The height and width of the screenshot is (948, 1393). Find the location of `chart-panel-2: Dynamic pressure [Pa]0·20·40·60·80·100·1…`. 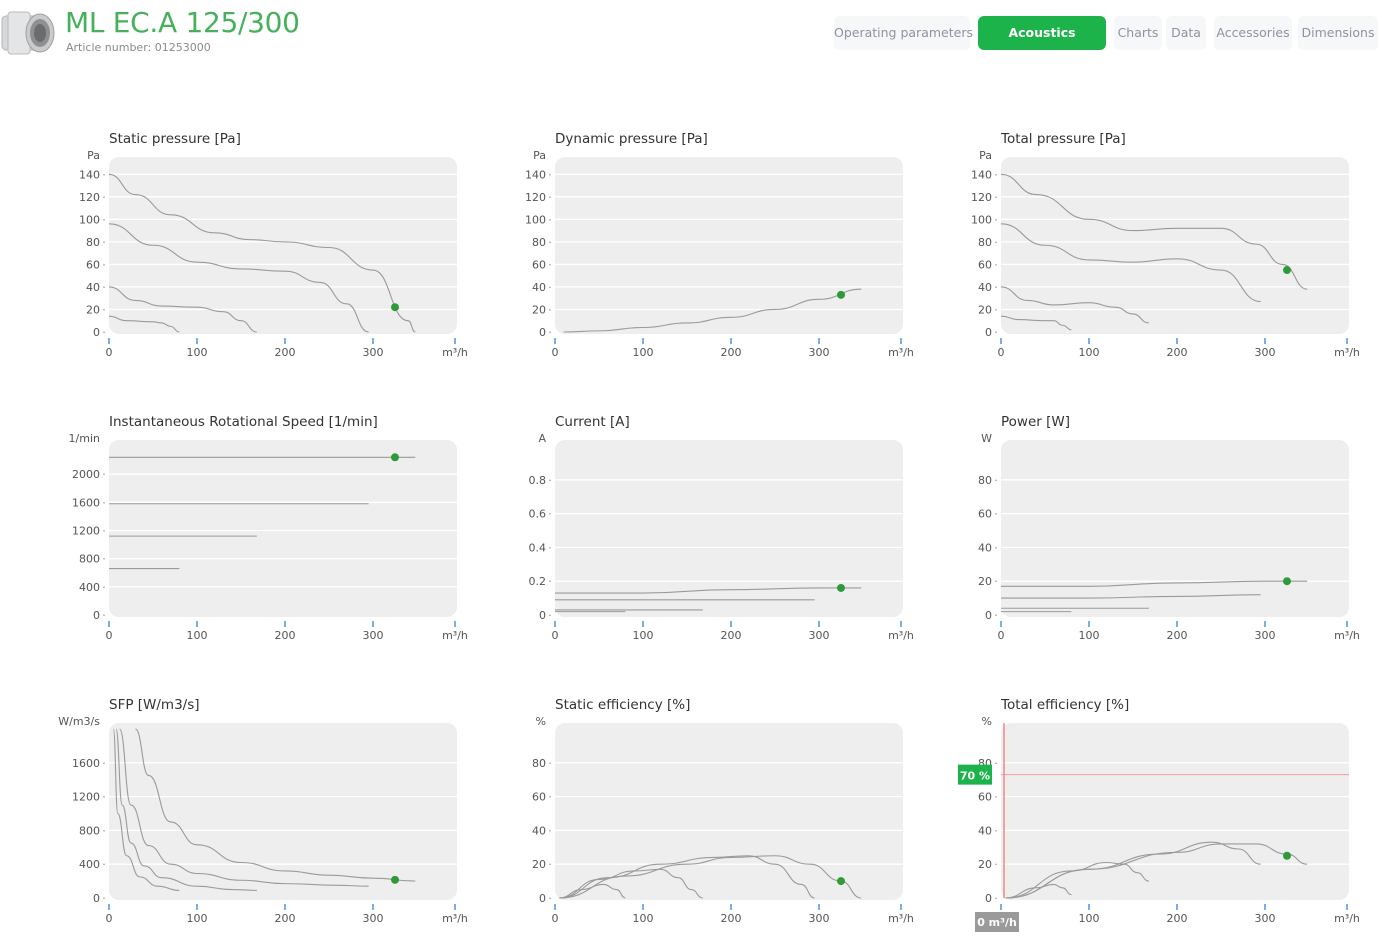

chart-panel-2: Dynamic pressure [Pa]0·20·40·60·80·100·1… is located at coordinates (719, 245).